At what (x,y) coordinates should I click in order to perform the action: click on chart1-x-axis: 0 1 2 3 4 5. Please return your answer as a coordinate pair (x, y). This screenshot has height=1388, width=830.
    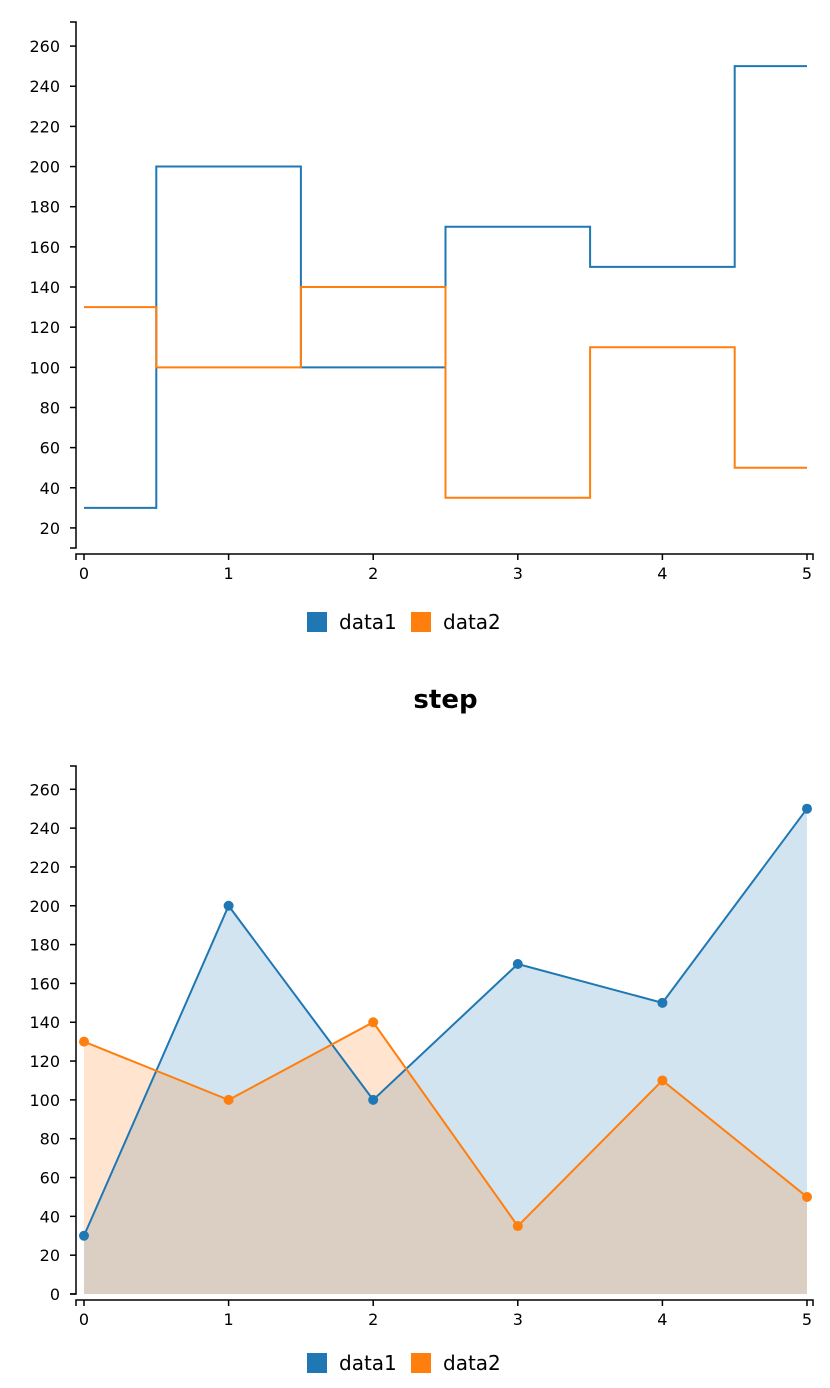
    Looking at the image, I should click on (444, 568).